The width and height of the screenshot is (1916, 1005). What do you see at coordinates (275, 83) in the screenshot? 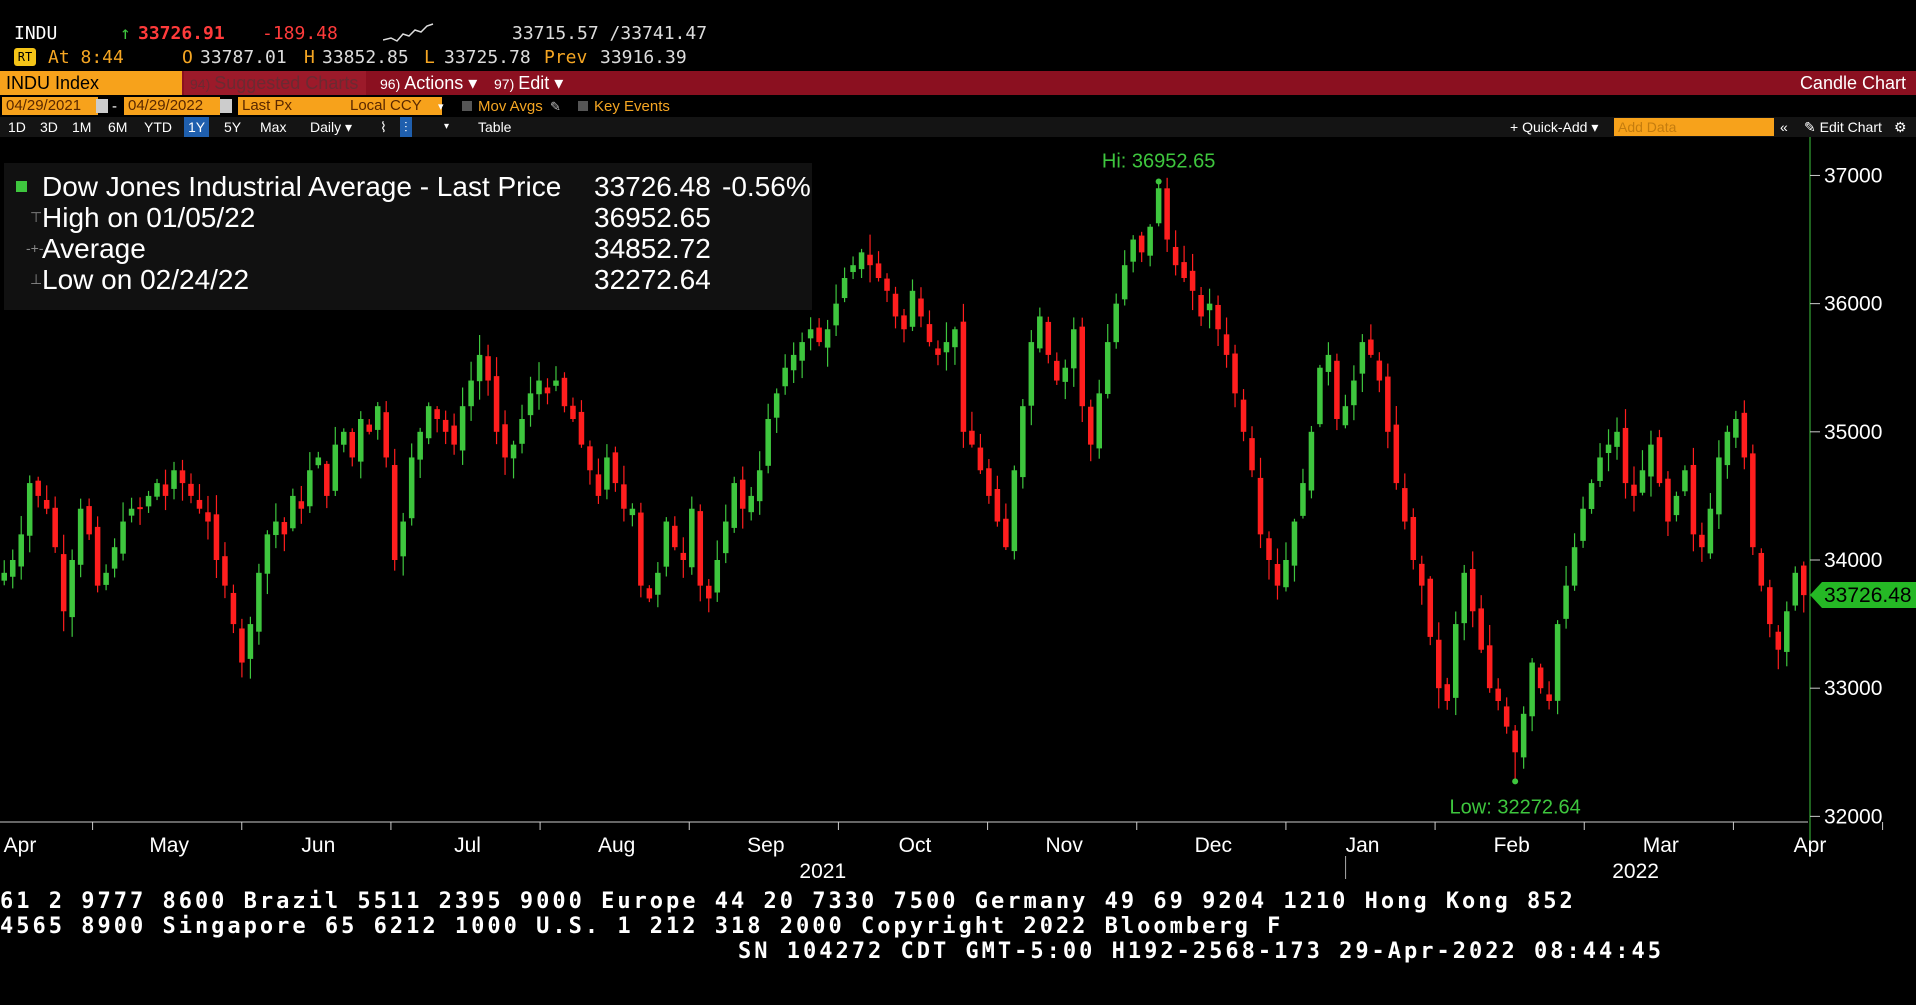
I see `suggested-charts-button: 94) Suggested Charts` at bounding box center [275, 83].